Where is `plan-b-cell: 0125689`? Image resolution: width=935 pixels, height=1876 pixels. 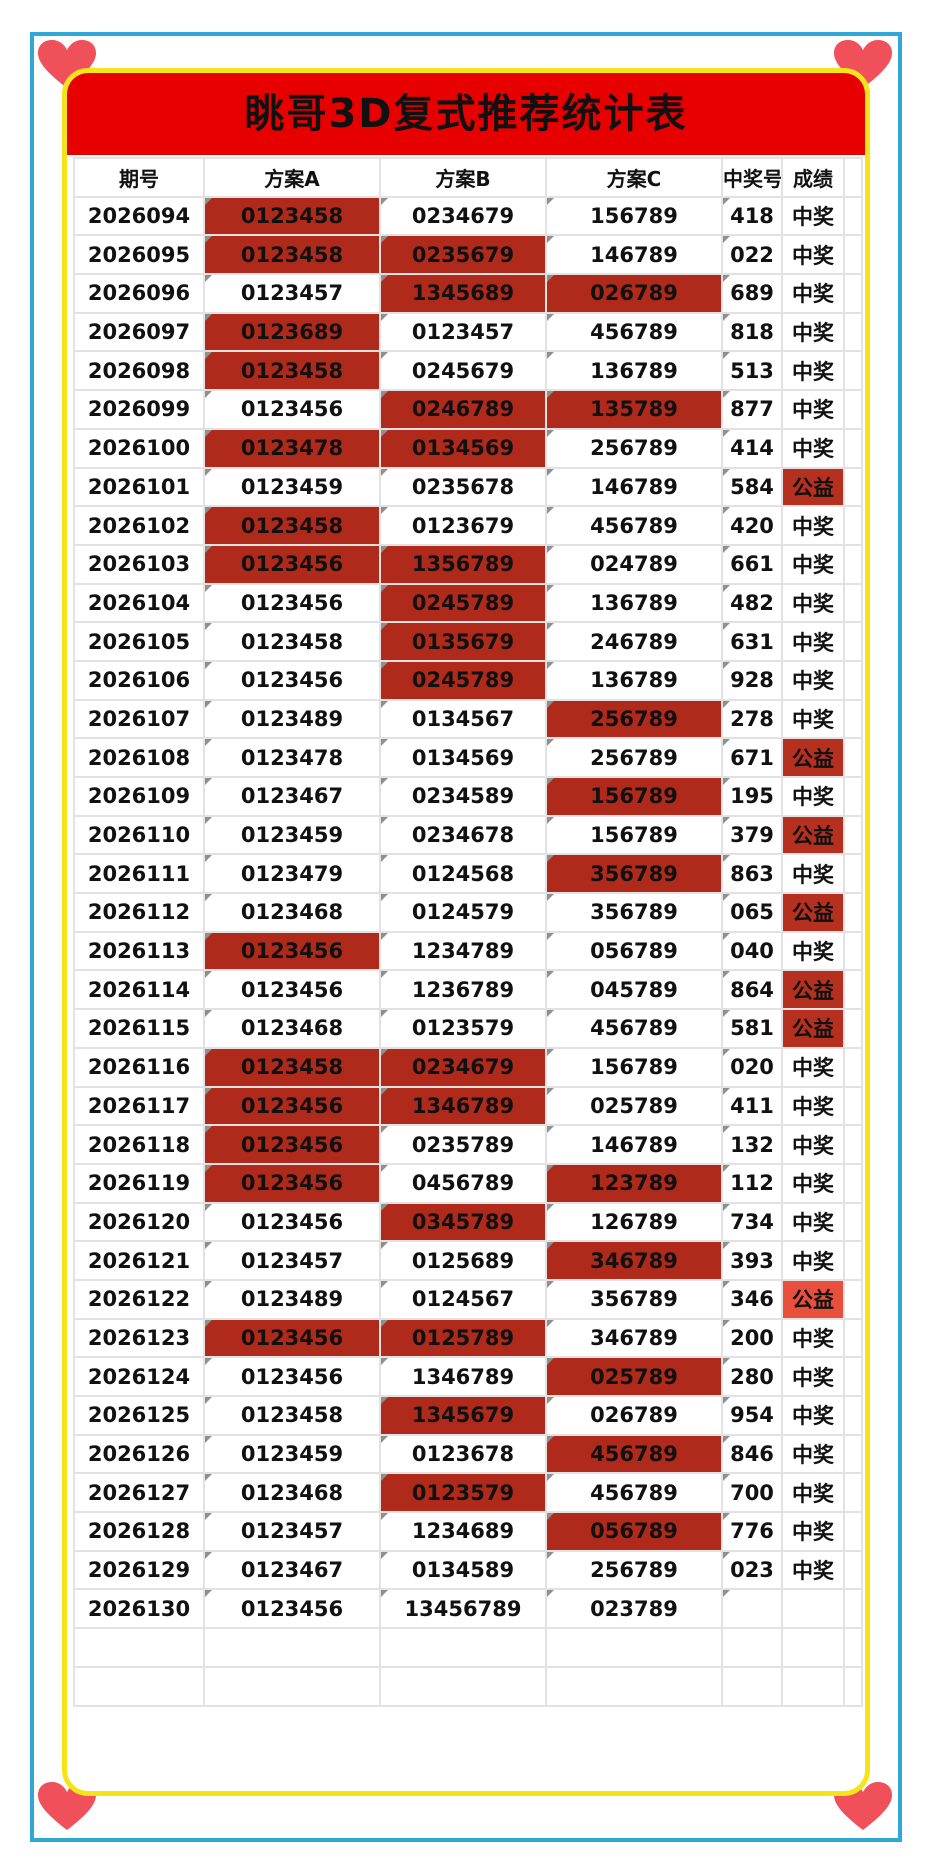 plan-b-cell: 0125689 is located at coordinates (463, 1260).